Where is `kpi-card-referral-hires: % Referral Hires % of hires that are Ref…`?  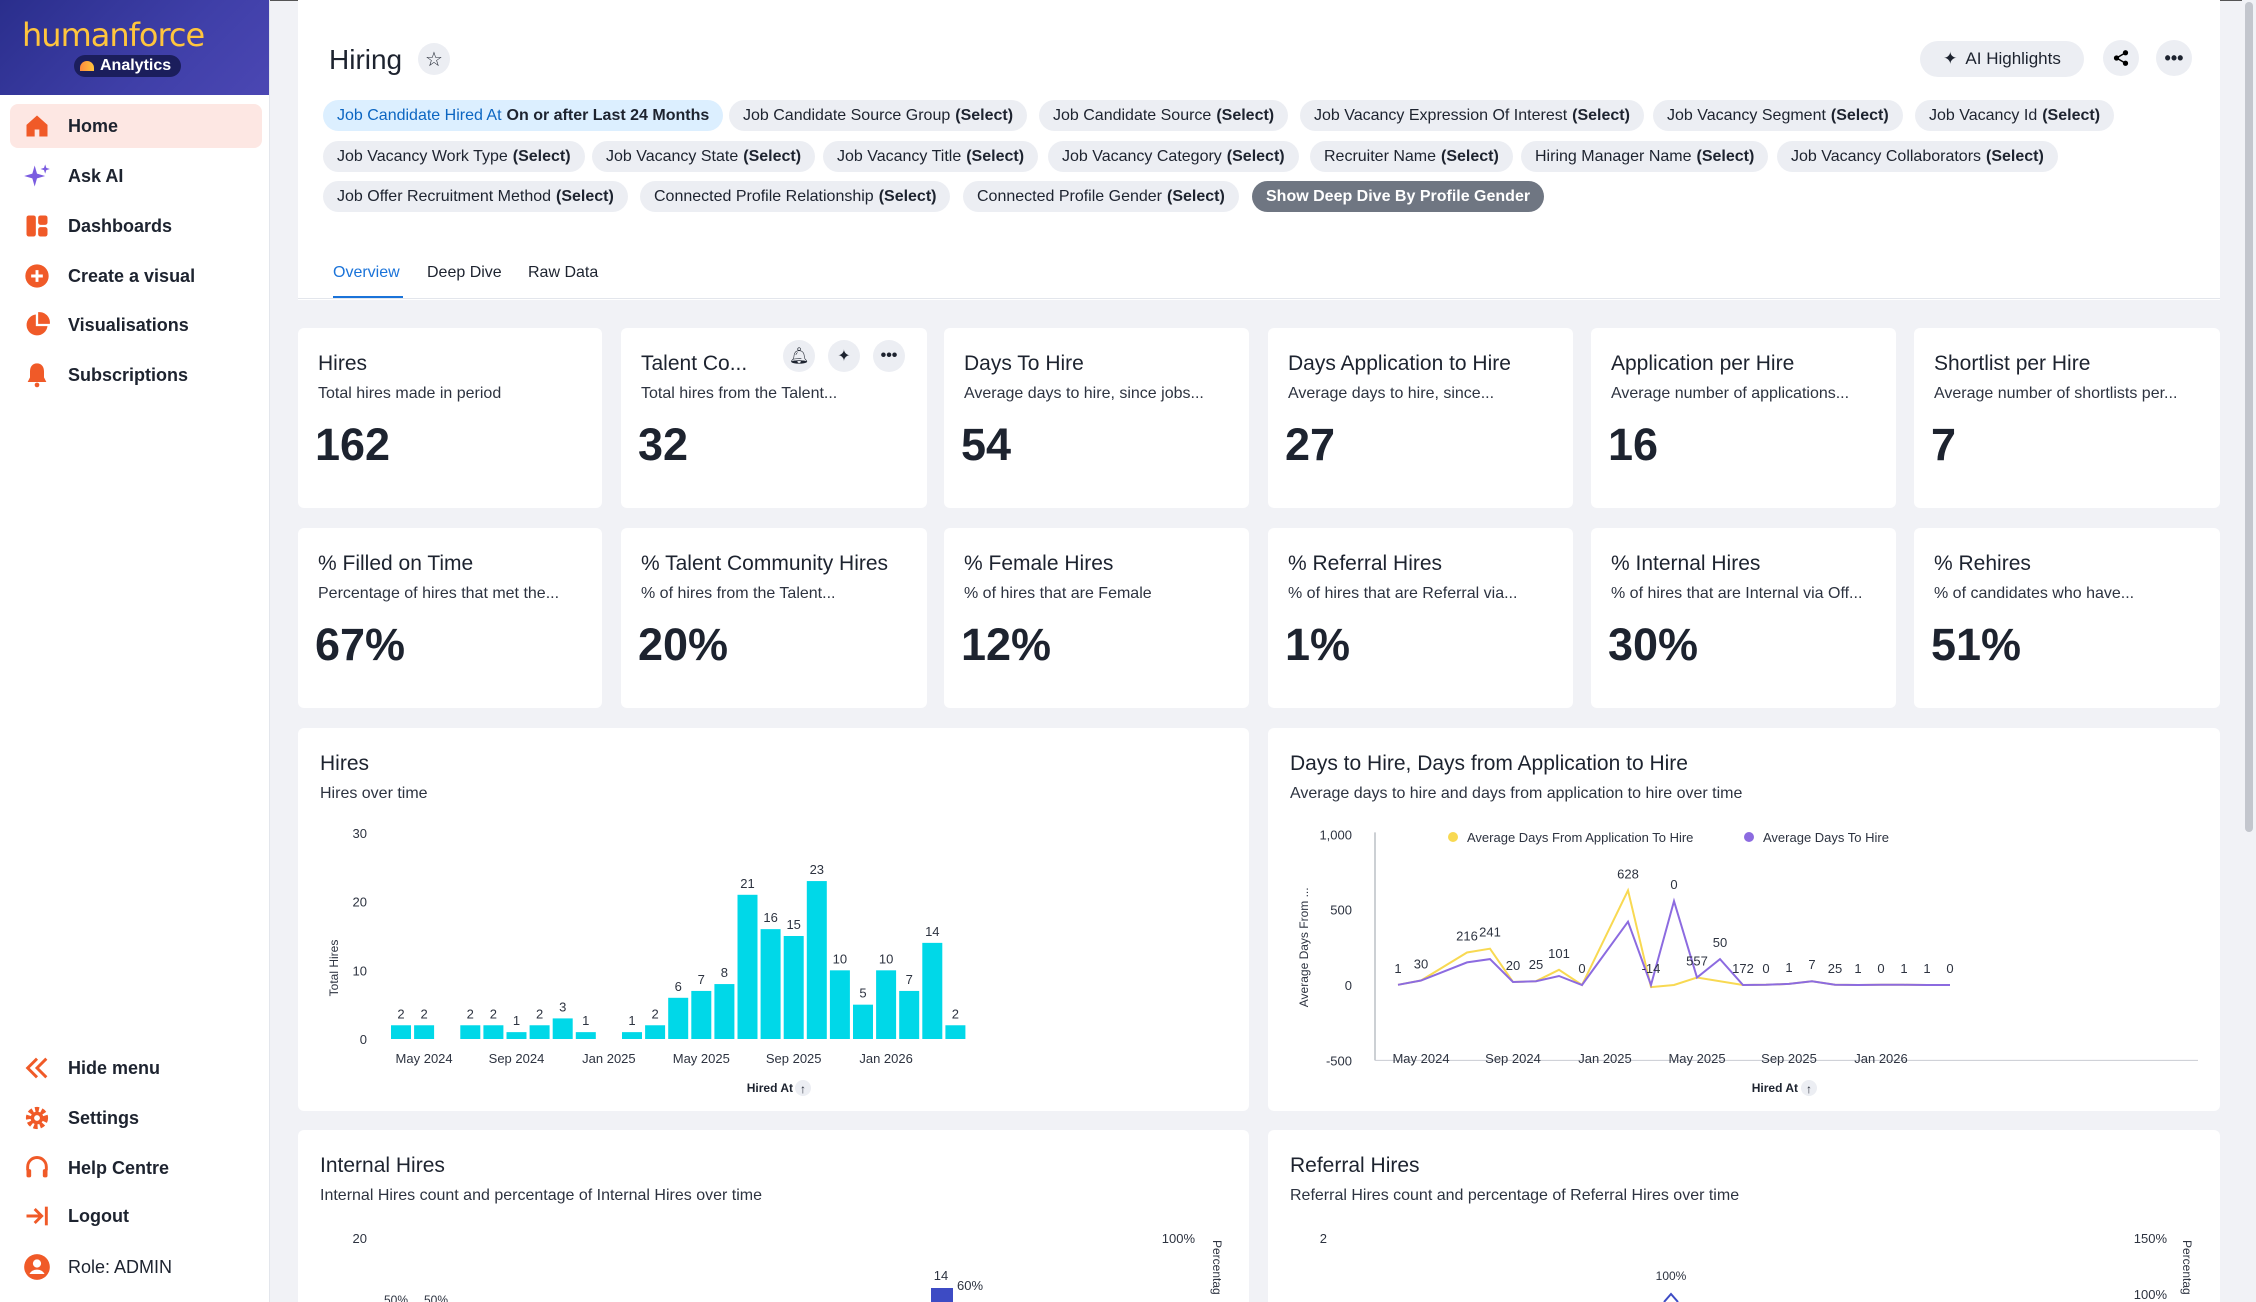
kpi-card-referral-hires: % Referral Hires % of hires that are Ref… is located at coordinates (1420, 618).